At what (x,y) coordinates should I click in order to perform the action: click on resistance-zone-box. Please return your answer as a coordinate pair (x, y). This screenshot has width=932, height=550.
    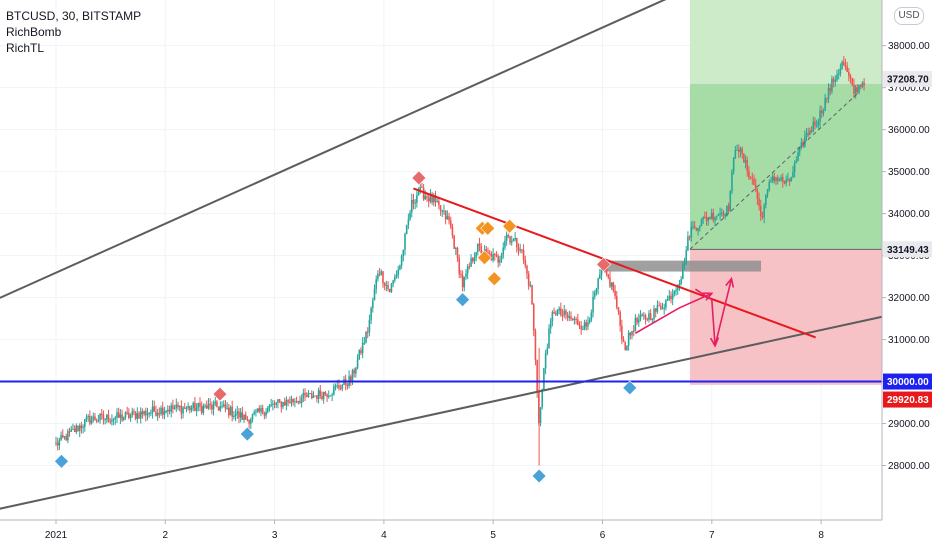
    Looking at the image, I should click on (681, 266).